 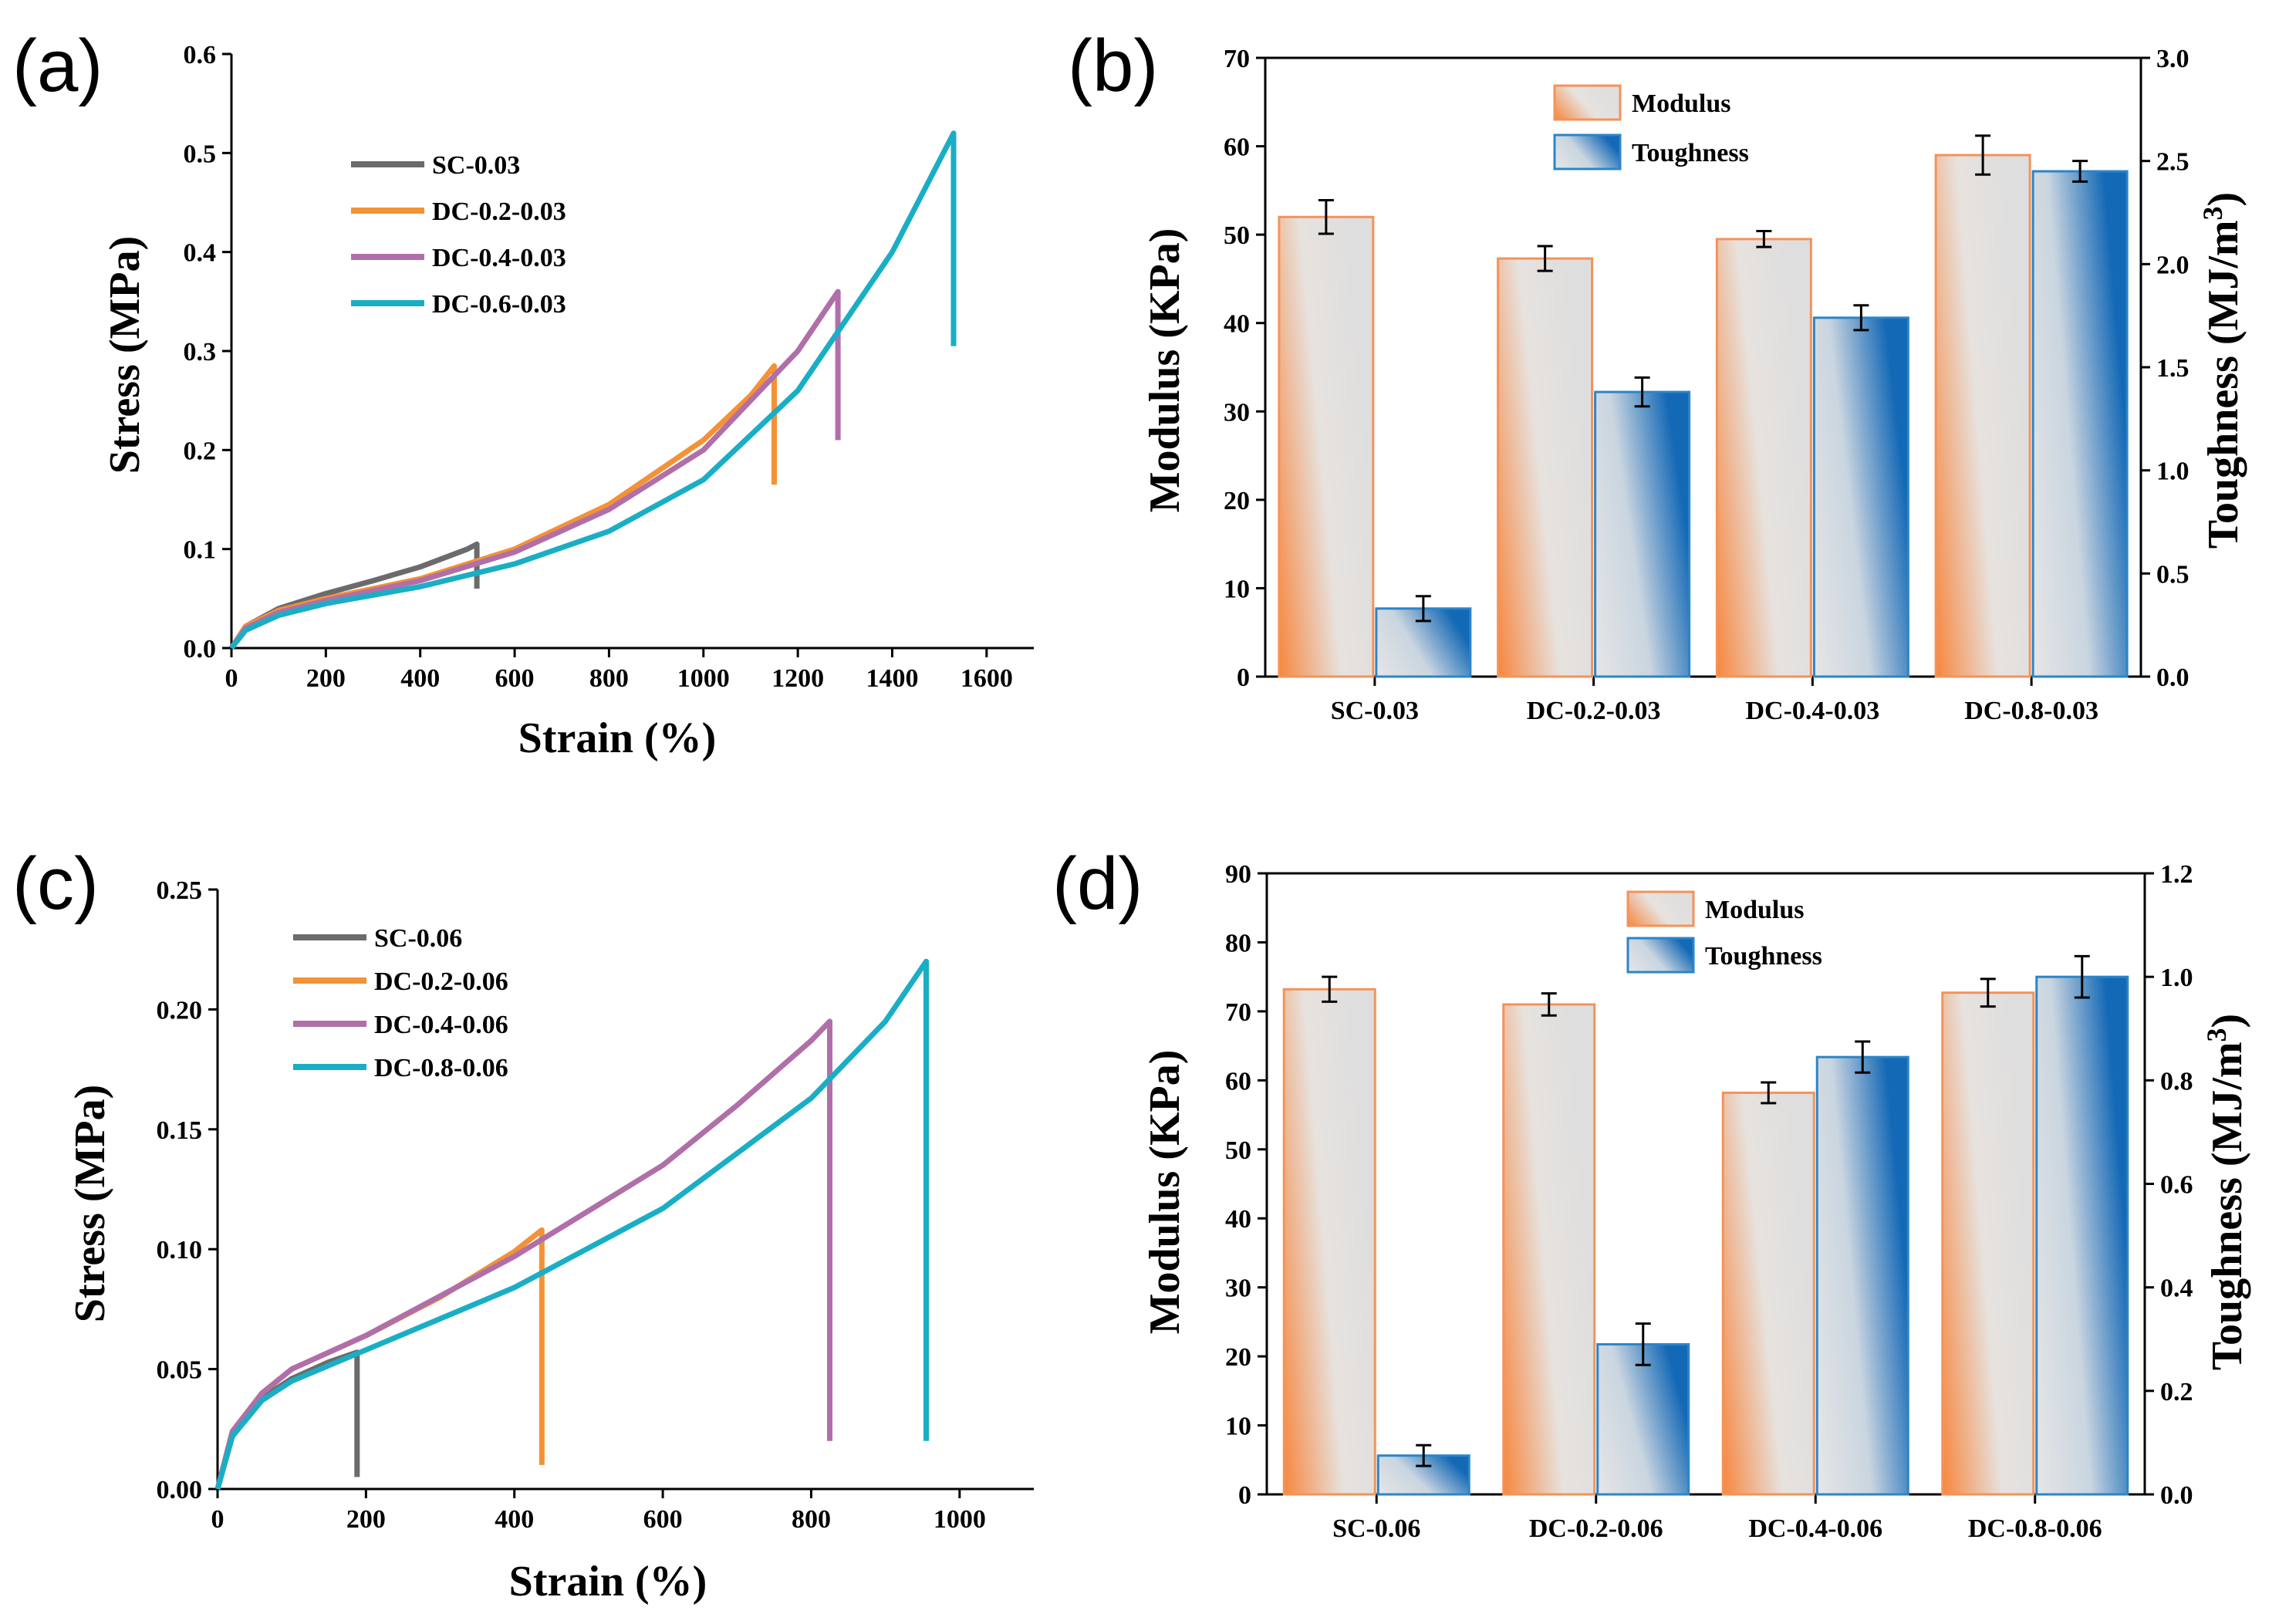 What do you see at coordinates (2031, 711) in the screenshot?
I see `category-label: DC-0.8-0.03` at bounding box center [2031, 711].